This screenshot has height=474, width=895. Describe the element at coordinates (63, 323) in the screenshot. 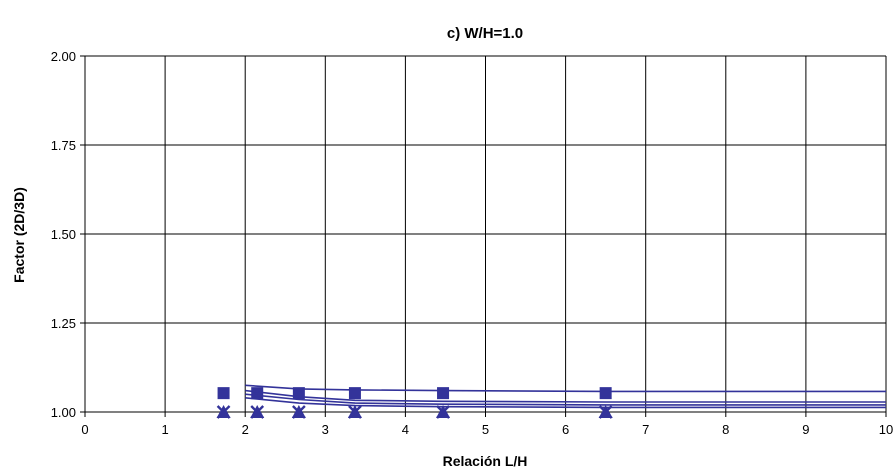

I see `y-tick-label: 1.25` at that location.